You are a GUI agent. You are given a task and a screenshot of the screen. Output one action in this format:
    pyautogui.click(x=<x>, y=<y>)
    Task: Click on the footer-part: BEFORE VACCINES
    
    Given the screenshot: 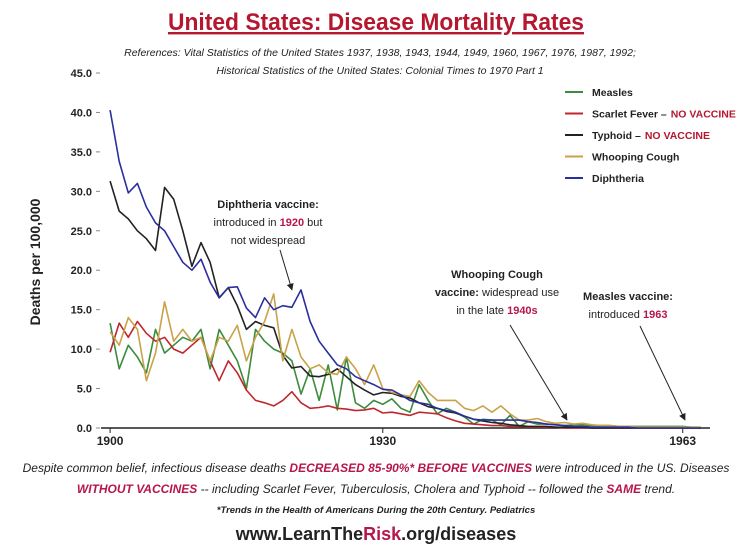 What is the action you would take?
    pyautogui.click(x=474, y=468)
    